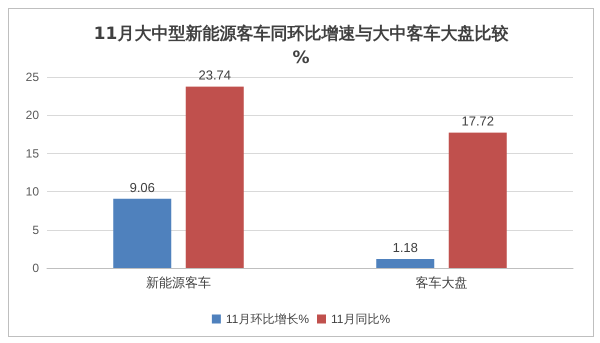 This screenshot has height=343, width=600. What do you see at coordinates (268, 319) in the screenshot?
I see `legend-label: 11月环比增长%` at bounding box center [268, 319].